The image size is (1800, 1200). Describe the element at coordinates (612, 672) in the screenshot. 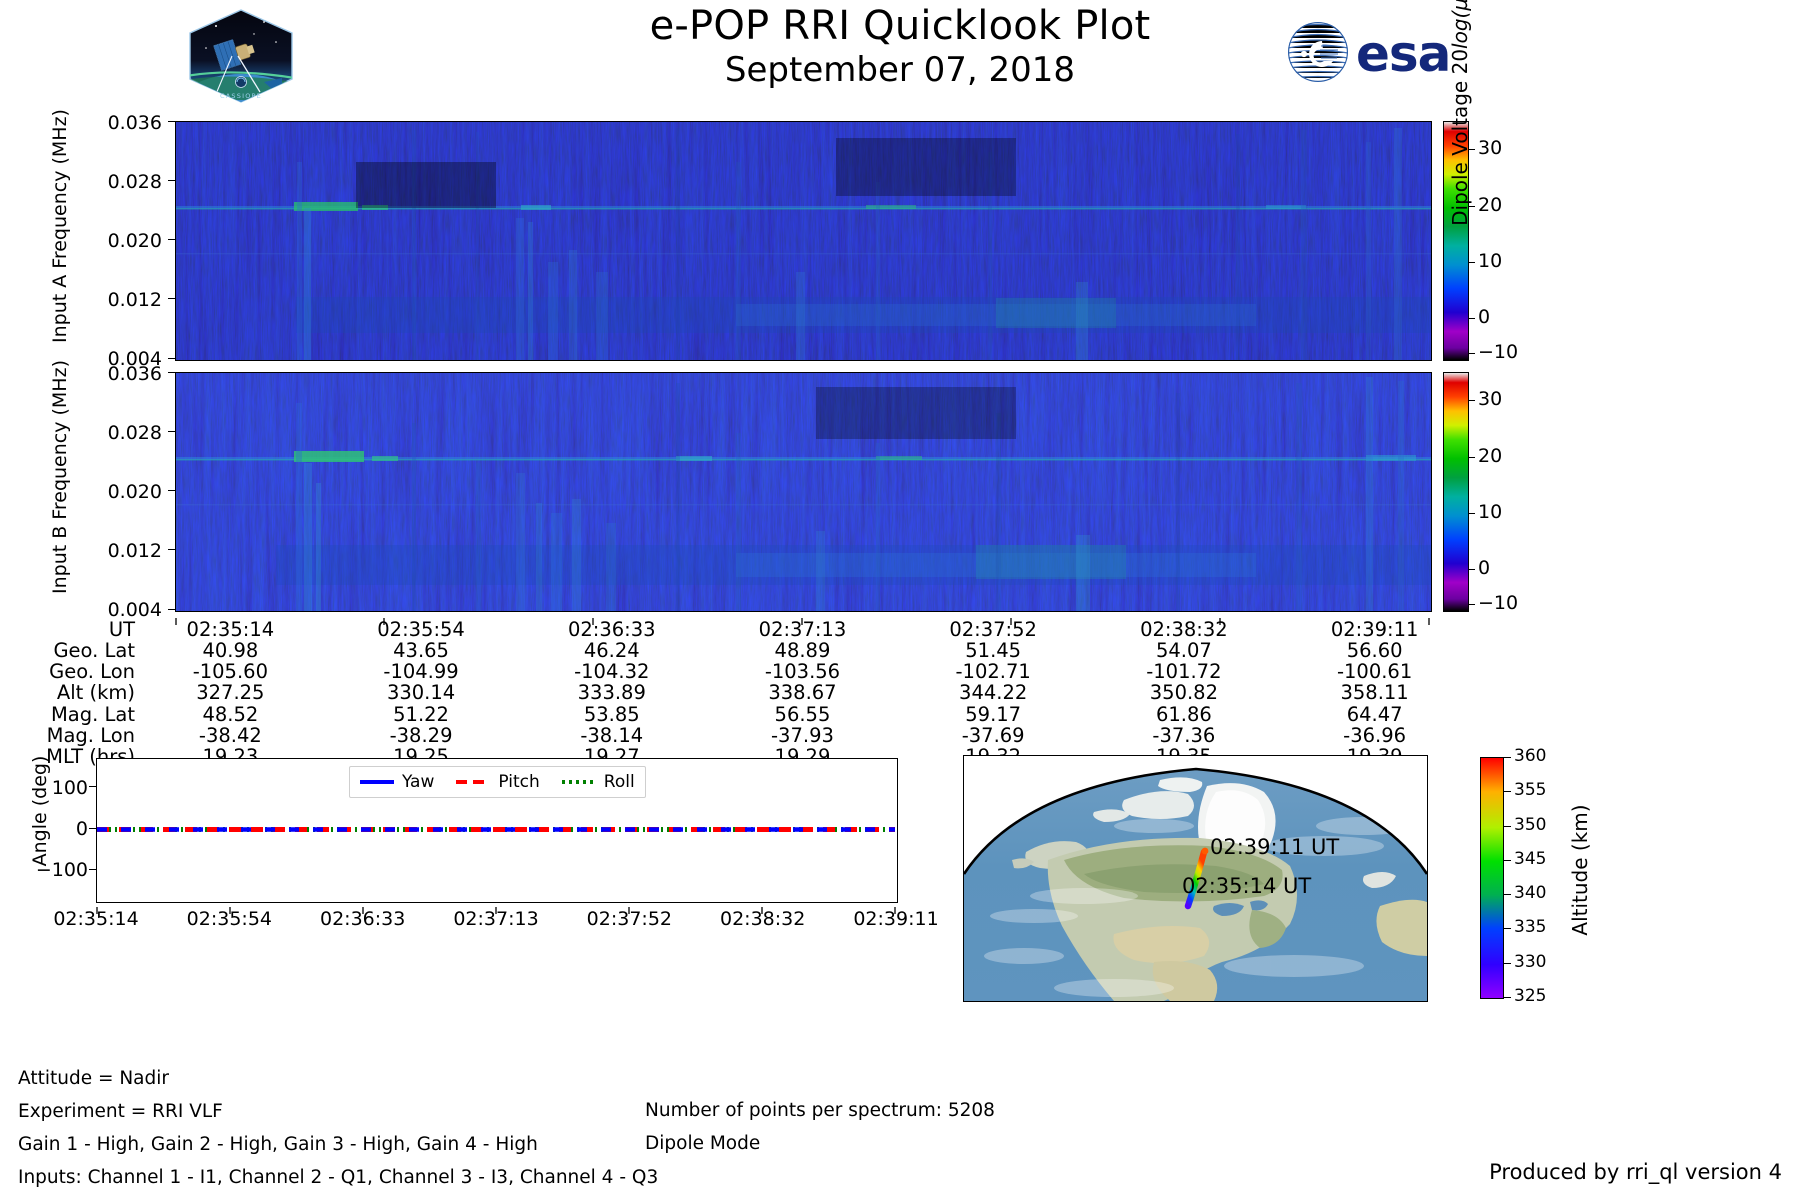

I see `param-cell: -104.32` at that location.